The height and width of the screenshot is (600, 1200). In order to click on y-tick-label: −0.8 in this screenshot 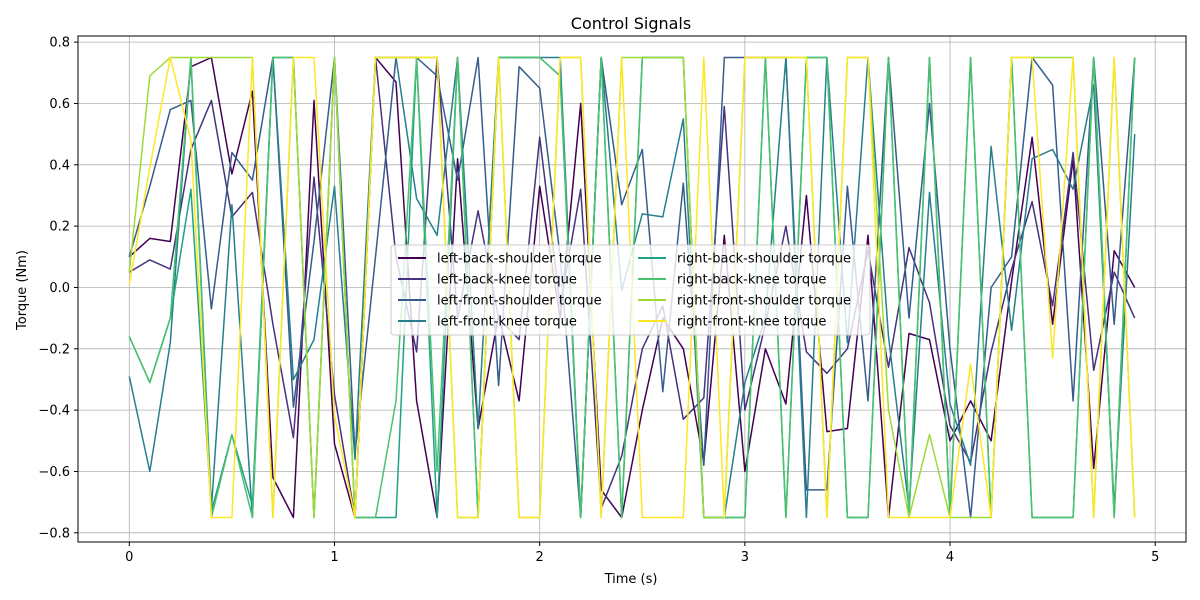, I will do `click(54, 533)`.